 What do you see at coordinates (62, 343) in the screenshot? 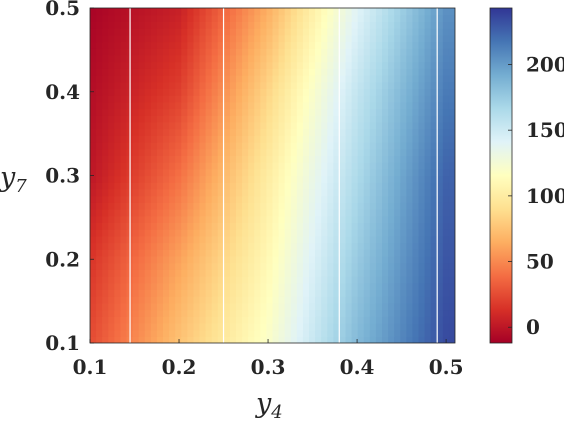
I see `y-tick-label: 0.1` at bounding box center [62, 343].